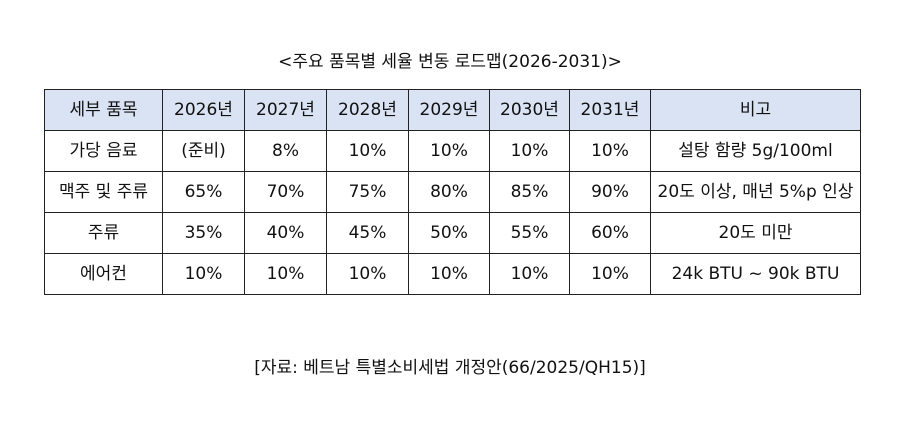  I want to click on header-row: 세부 품목 2026년 2027년 2028년 2029년 2030년 2031년 비고, so click(452, 110).